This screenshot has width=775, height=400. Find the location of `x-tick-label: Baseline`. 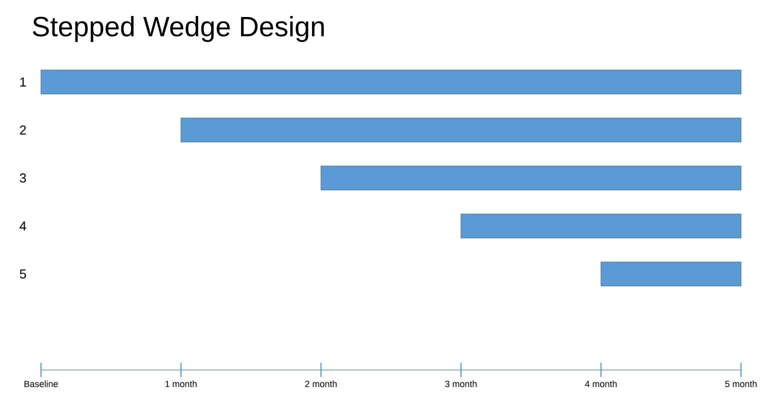

x-tick-label: Baseline is located at coordinates (41, 384).